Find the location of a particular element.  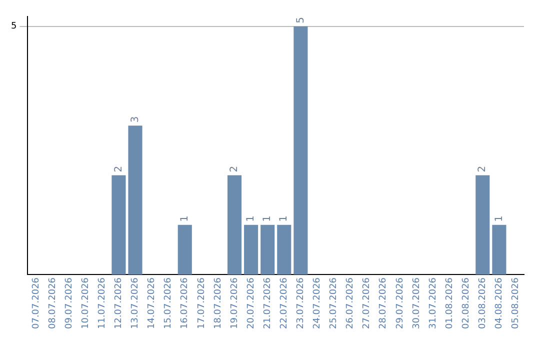

x-tick-label: 30.07.2026 is located at coordinates (417, 303).